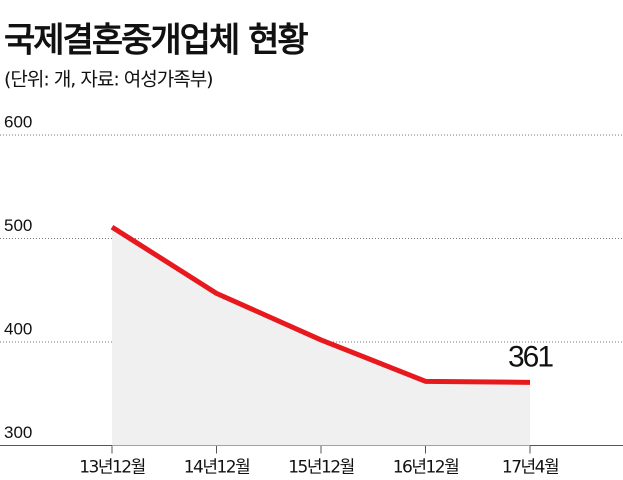 This screenshot has height=480, width=623. I want to click on data-label: 361, so click(530, 356).